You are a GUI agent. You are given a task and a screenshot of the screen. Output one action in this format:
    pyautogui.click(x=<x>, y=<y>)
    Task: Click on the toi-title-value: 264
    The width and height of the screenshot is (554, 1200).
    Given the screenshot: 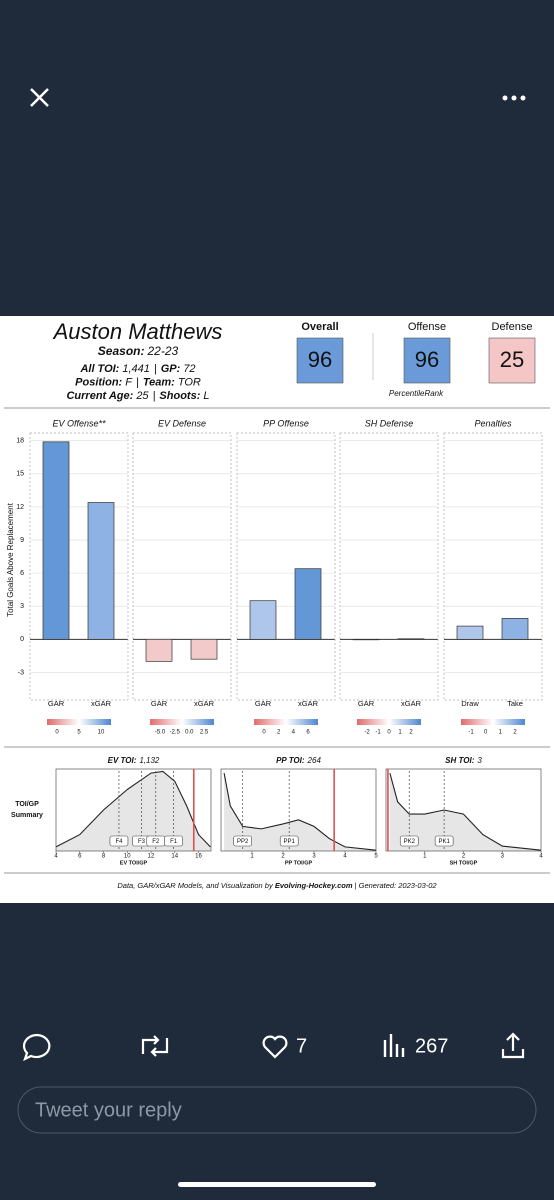 What is the action you would take?
    pyautogui.click(x=314, y=760)
    